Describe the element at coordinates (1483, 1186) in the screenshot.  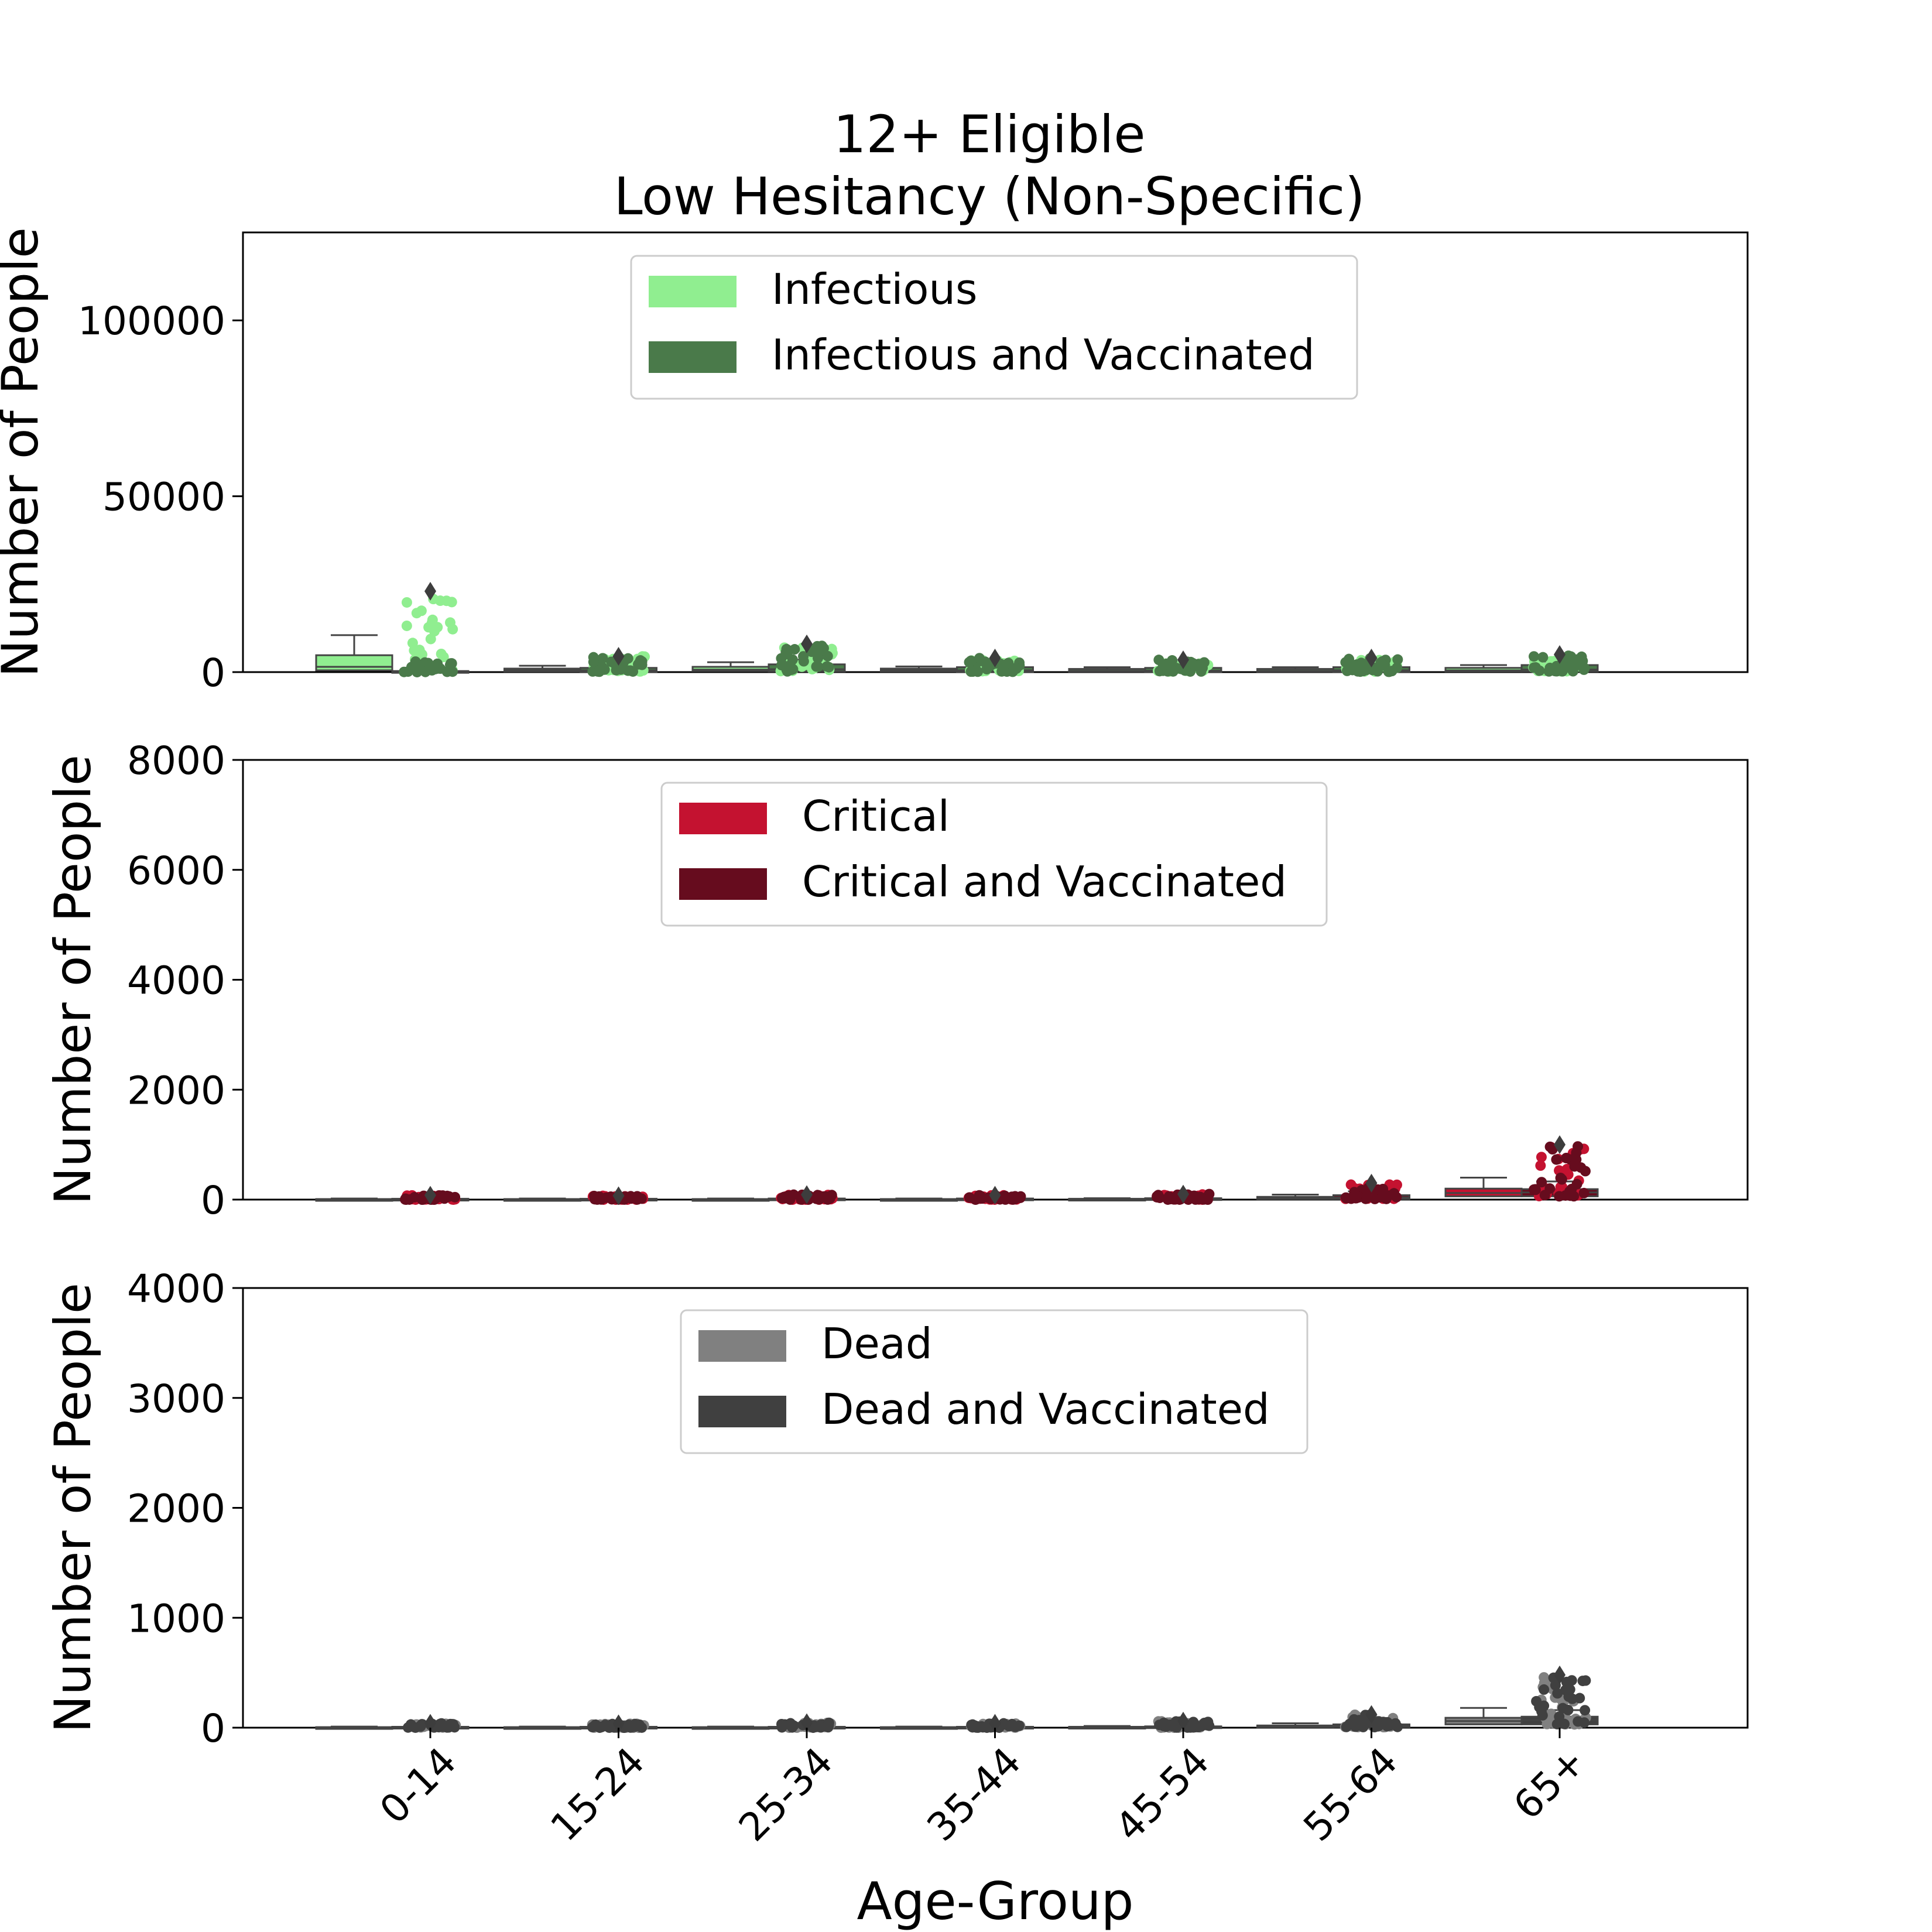
I see `box-critical-65+` at that location.